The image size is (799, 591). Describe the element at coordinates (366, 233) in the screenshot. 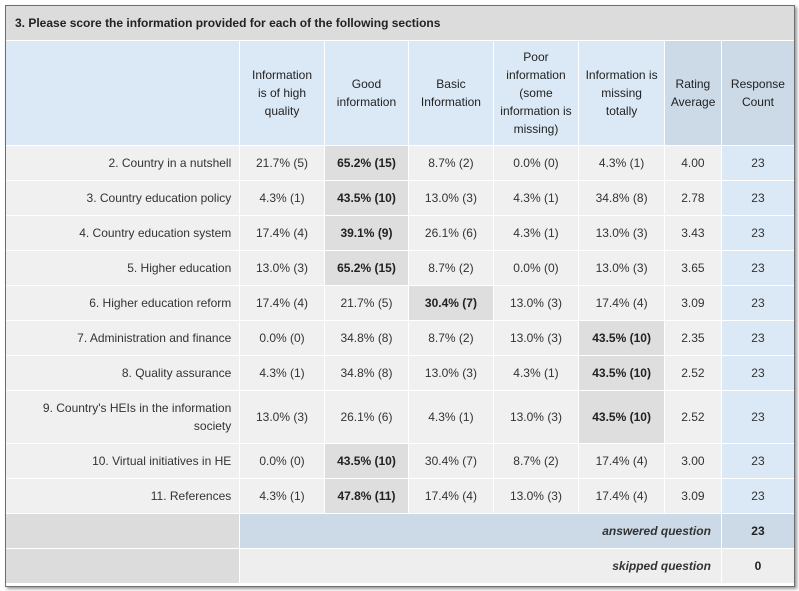

I see `response-cell: 39.1% (9)` at that location.